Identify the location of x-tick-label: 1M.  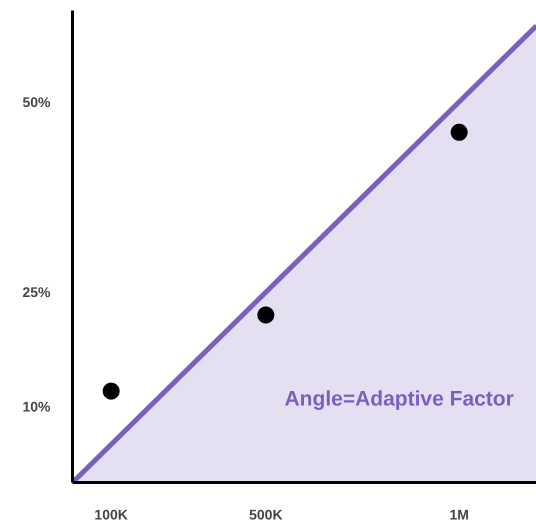
(459, 514).